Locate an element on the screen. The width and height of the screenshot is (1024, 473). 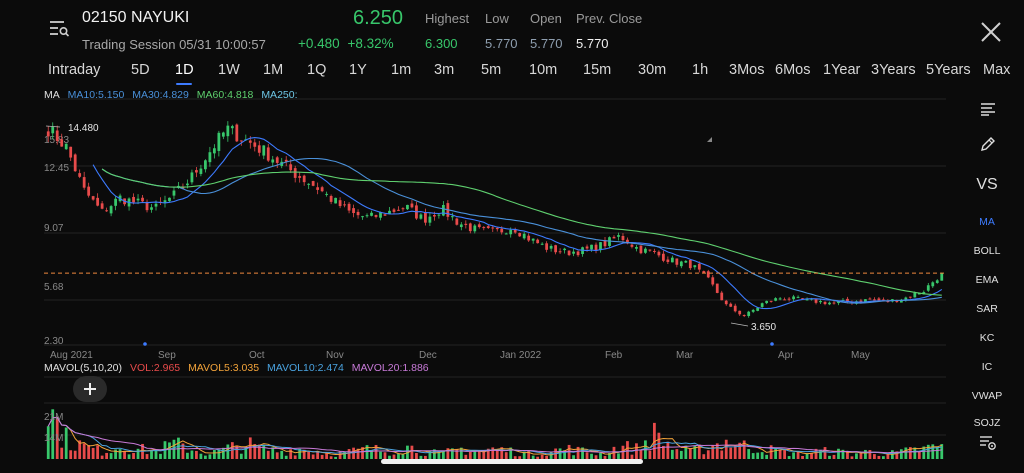
indicator-kc: KC is located at coordinates (987, 338).